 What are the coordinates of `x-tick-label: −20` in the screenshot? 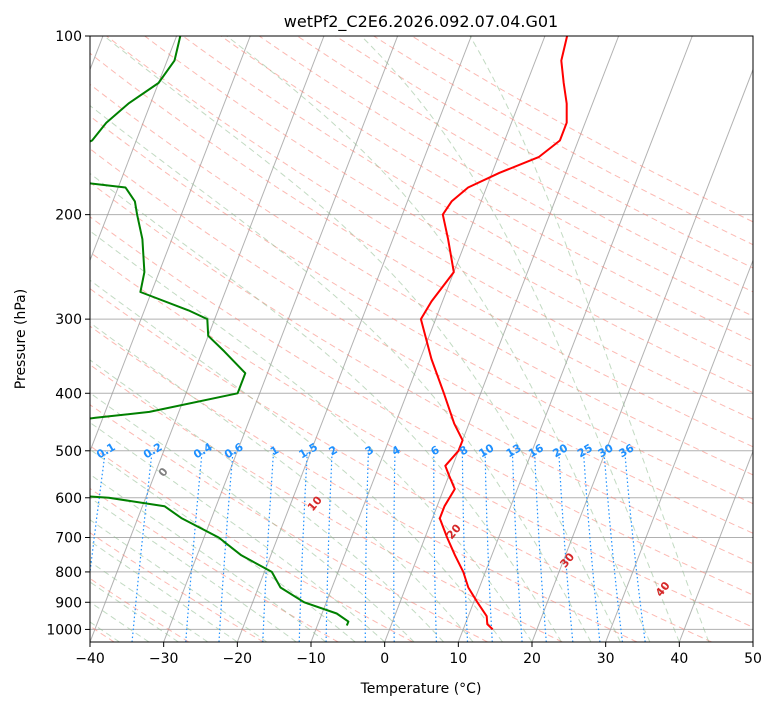 It's located at (238, 659).